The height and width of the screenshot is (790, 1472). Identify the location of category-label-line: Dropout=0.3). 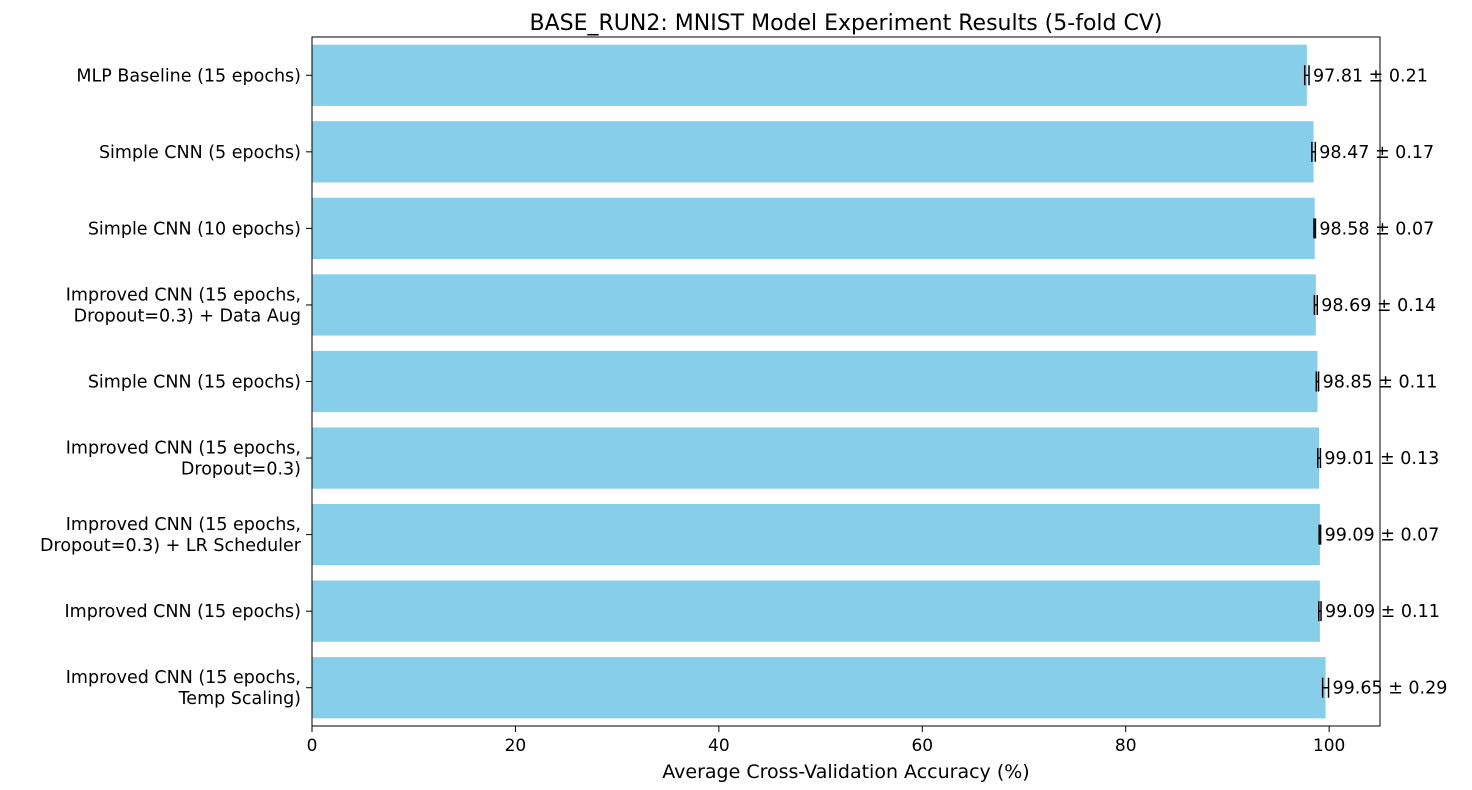
(241, 470).